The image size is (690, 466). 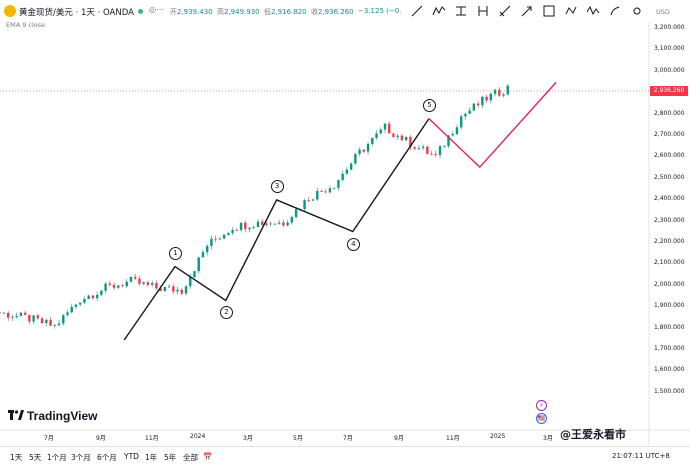 I want to click on timeframe-button: 6个月, so click(x=107, y=457).